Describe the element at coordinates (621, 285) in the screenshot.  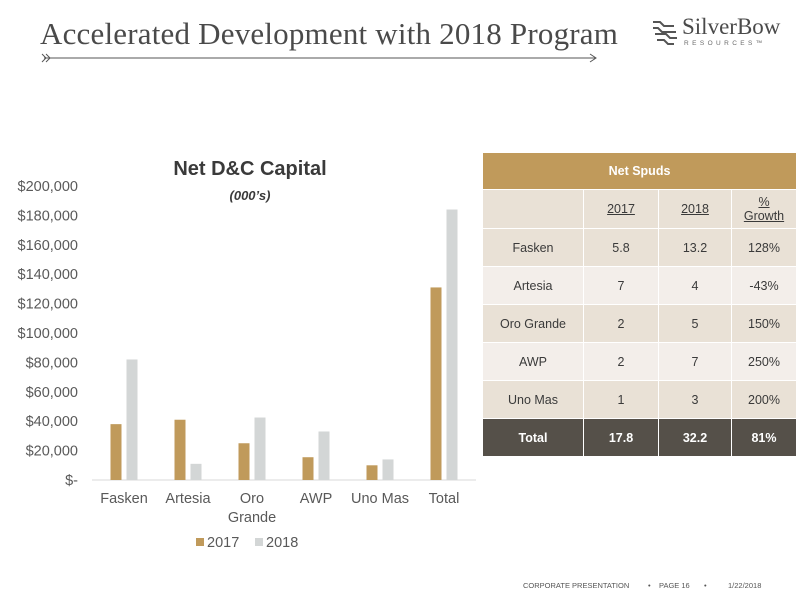
I see `row-2017: 7` at that location.